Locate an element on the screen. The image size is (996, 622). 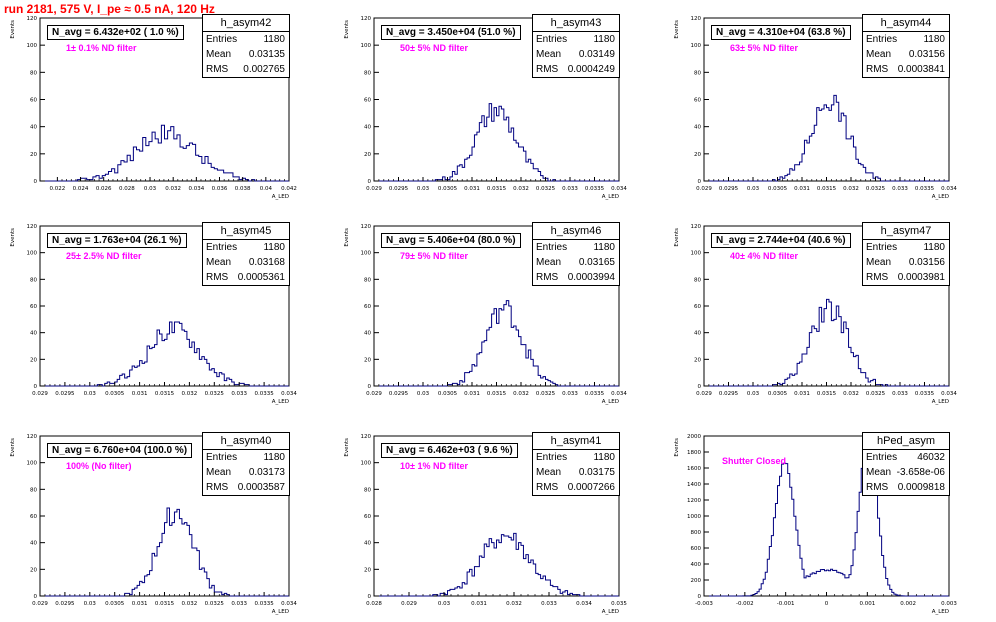
filter-annotation: 40± 4% ND filter is located at coordinates (764, 256).